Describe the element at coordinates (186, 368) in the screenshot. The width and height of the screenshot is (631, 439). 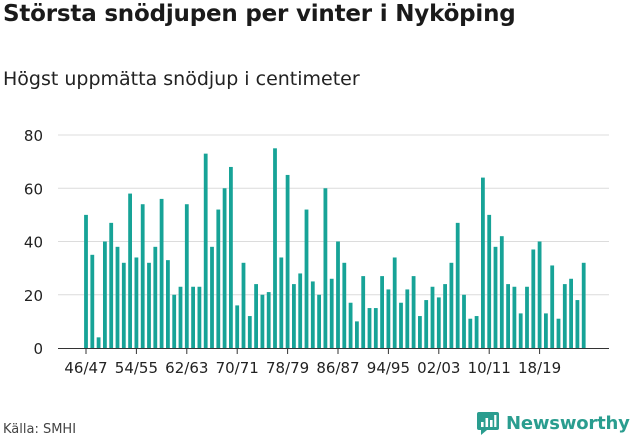
I see `x-tick-label: 62/63` at that location.